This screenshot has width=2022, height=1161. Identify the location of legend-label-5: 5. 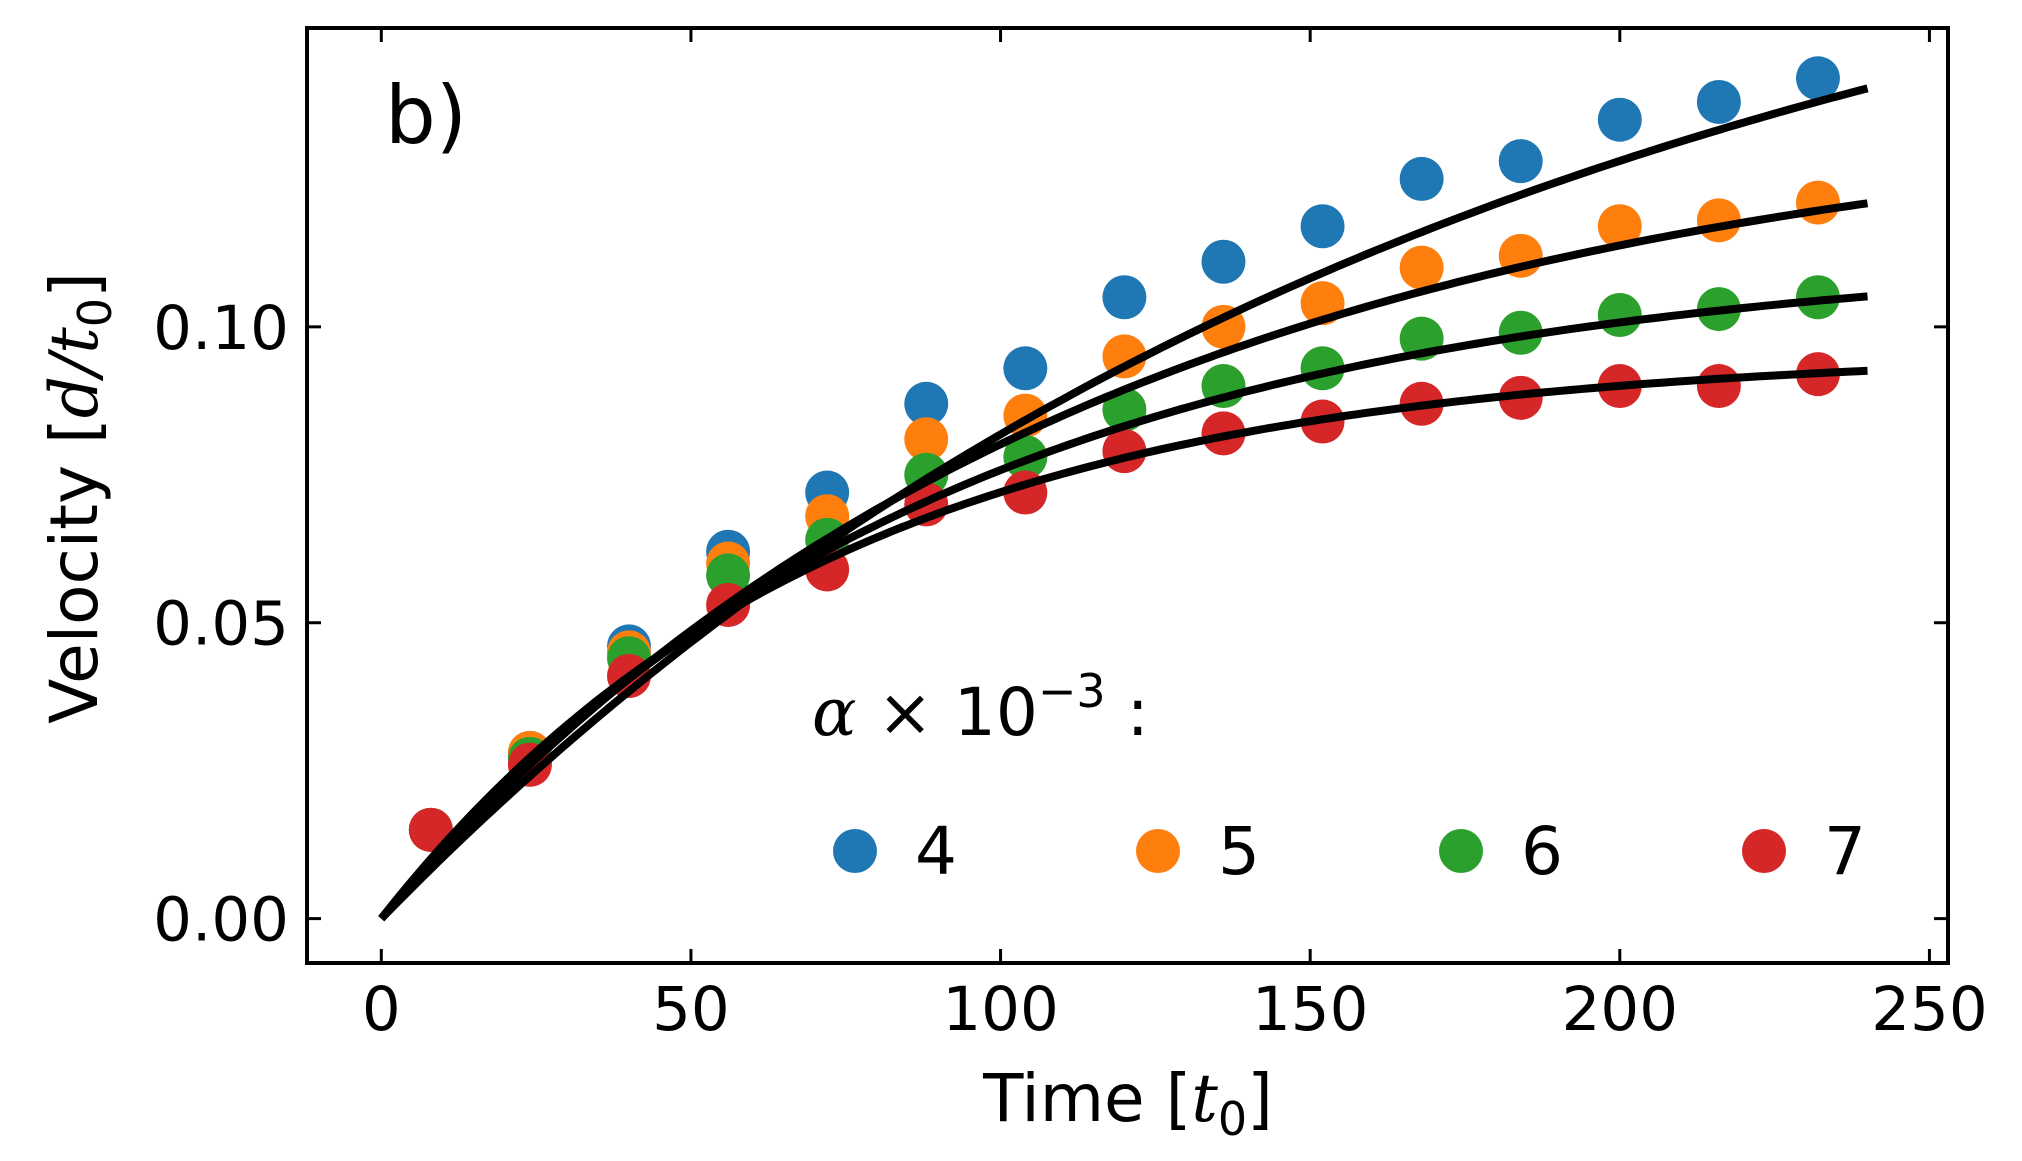
(1239, 851).